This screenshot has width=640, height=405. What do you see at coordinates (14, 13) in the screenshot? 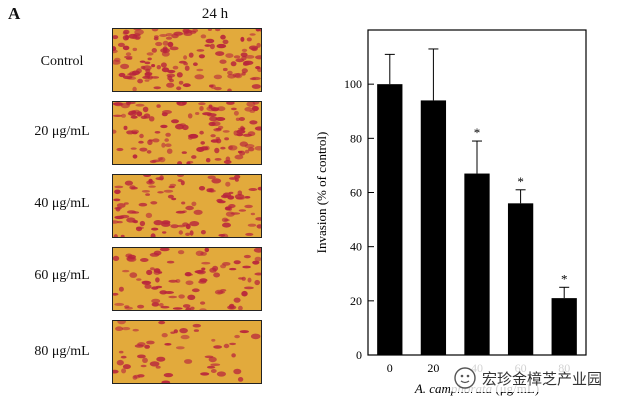
I see `panel-letter: A` at bounding box center [14, 13].